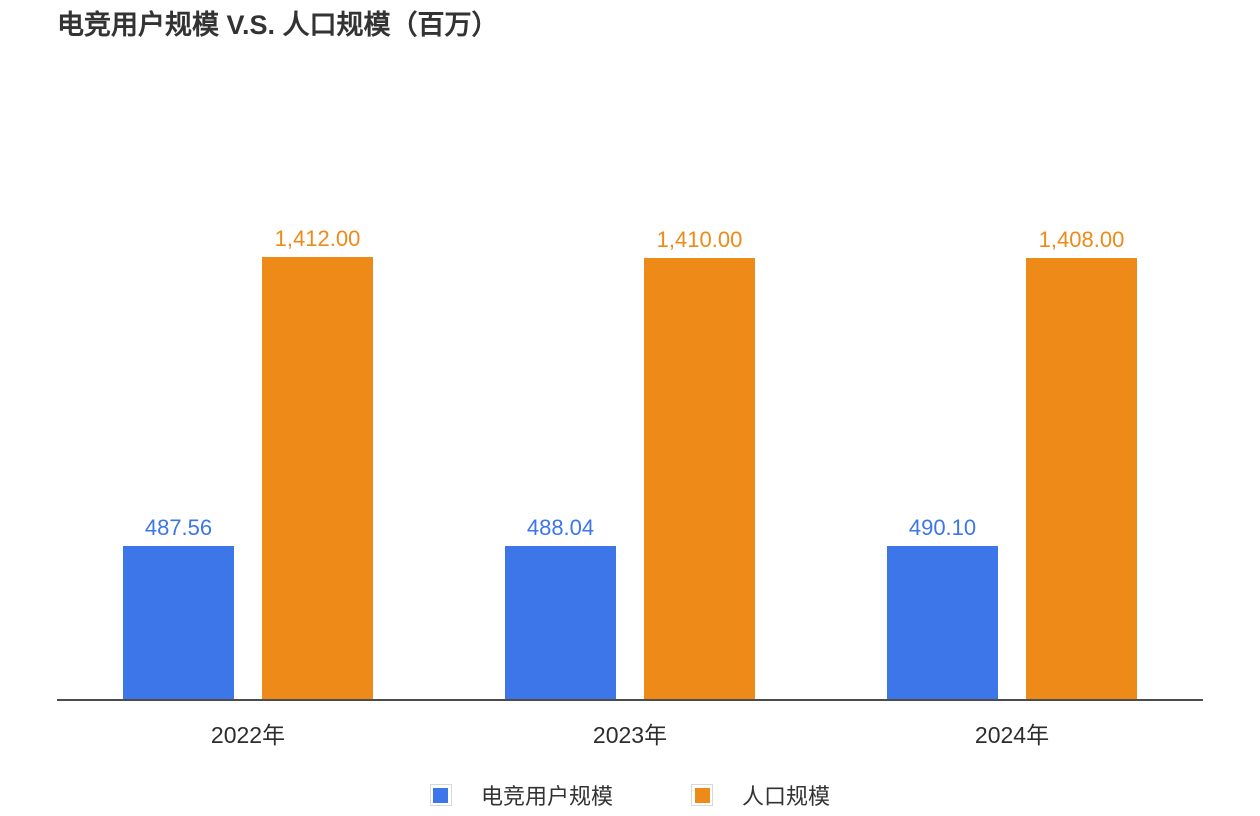  I want to click on legend-item-人口规模: 人口规模, so click(760, 795).